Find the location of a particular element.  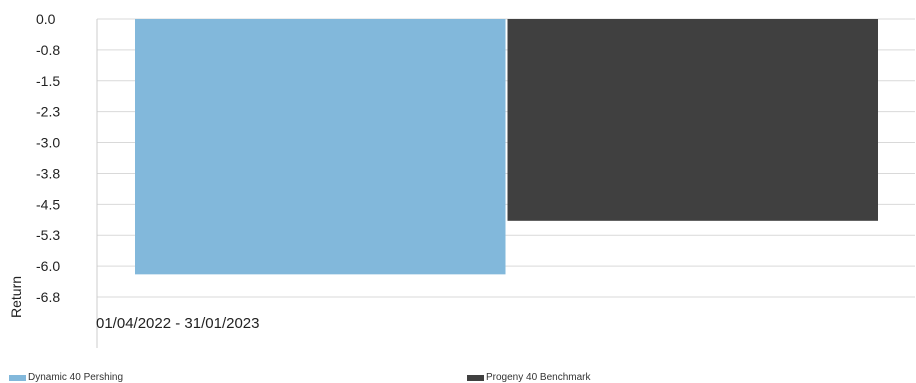

y-tick-label: -1.5 is located at coordinates (48, 81).